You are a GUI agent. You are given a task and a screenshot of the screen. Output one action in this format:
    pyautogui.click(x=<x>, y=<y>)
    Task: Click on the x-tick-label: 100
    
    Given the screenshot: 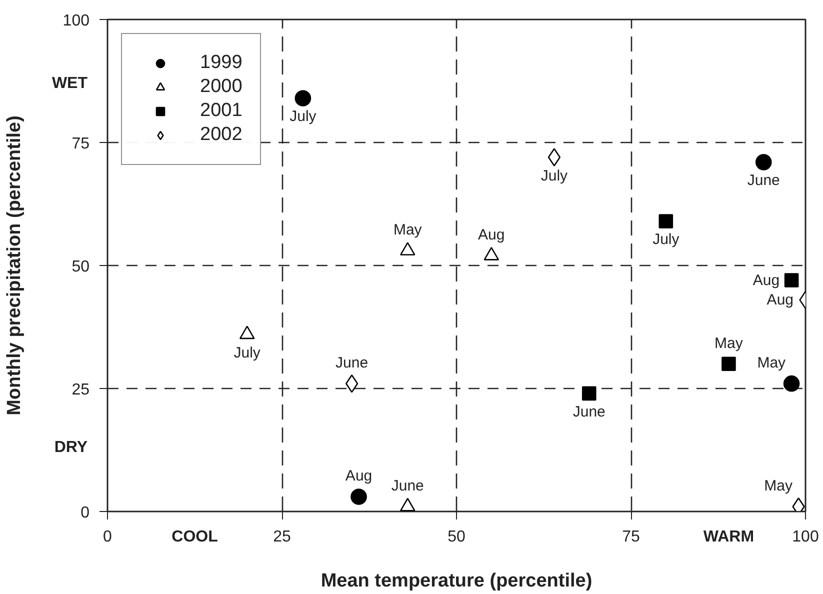 What is the action you would take?
    pyautogui.click(x=805, y=537)
    